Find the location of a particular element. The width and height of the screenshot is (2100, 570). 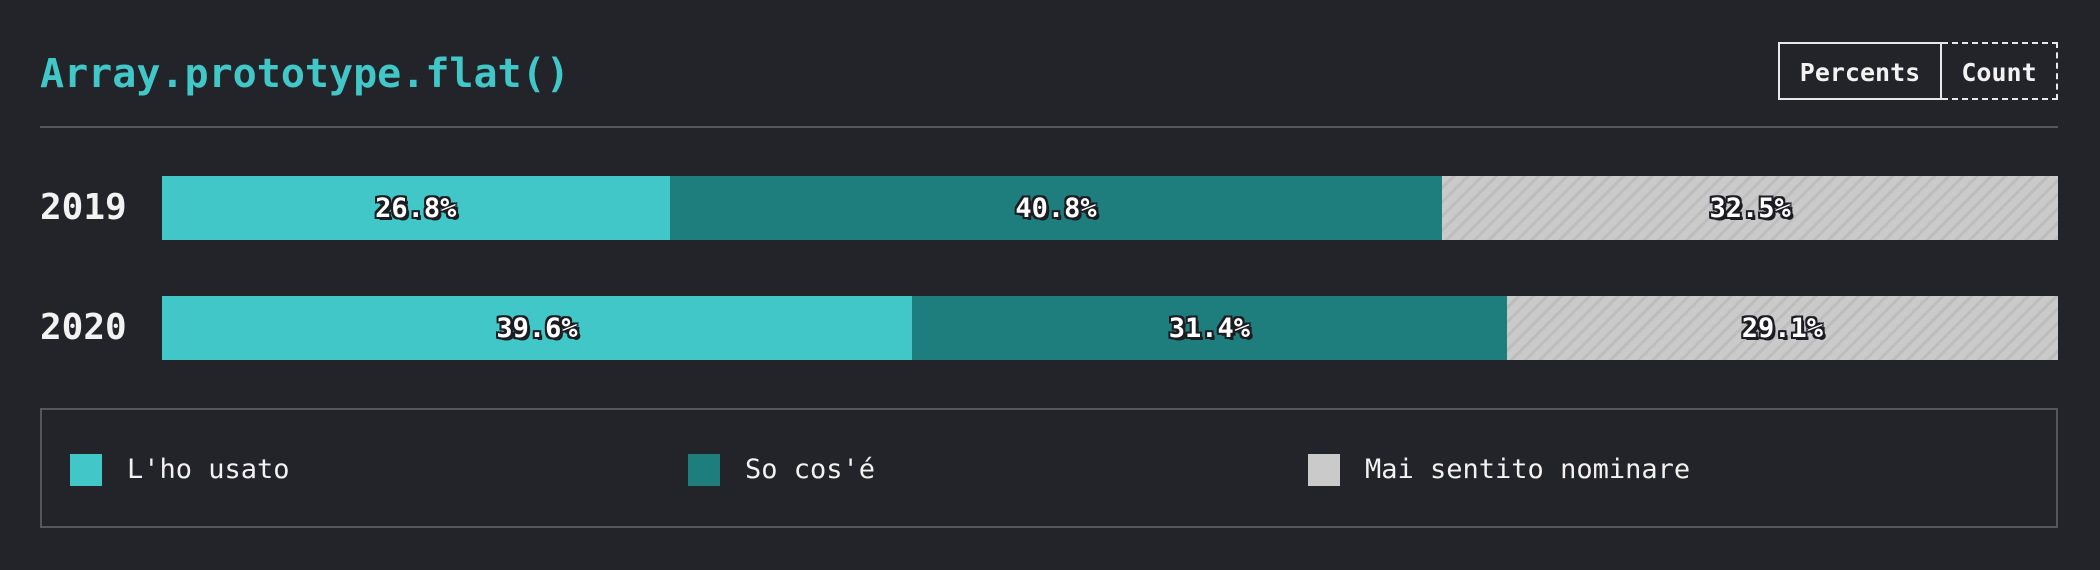

data-label-2019-know: 40.8% is located at coordinates (1056, 208).